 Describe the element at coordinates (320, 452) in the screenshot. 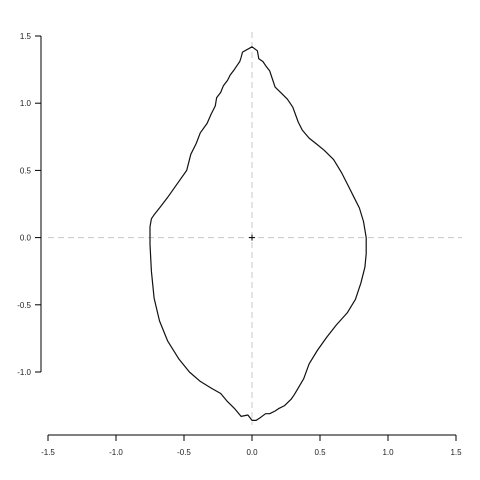

I see `x-tick-label: 0.5` at that location.